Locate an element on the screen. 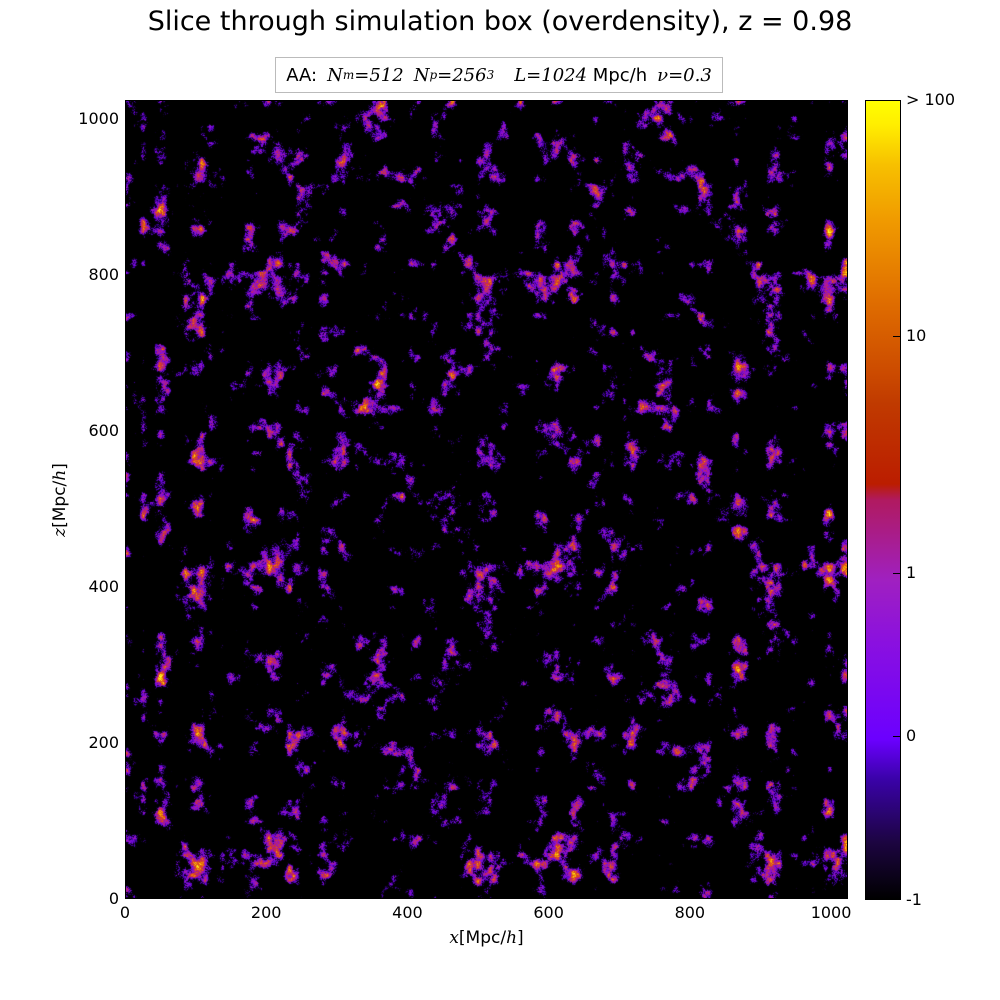 The image size is (1000, 1000). x-axis-variable: x is located at coordinates (454, 938).